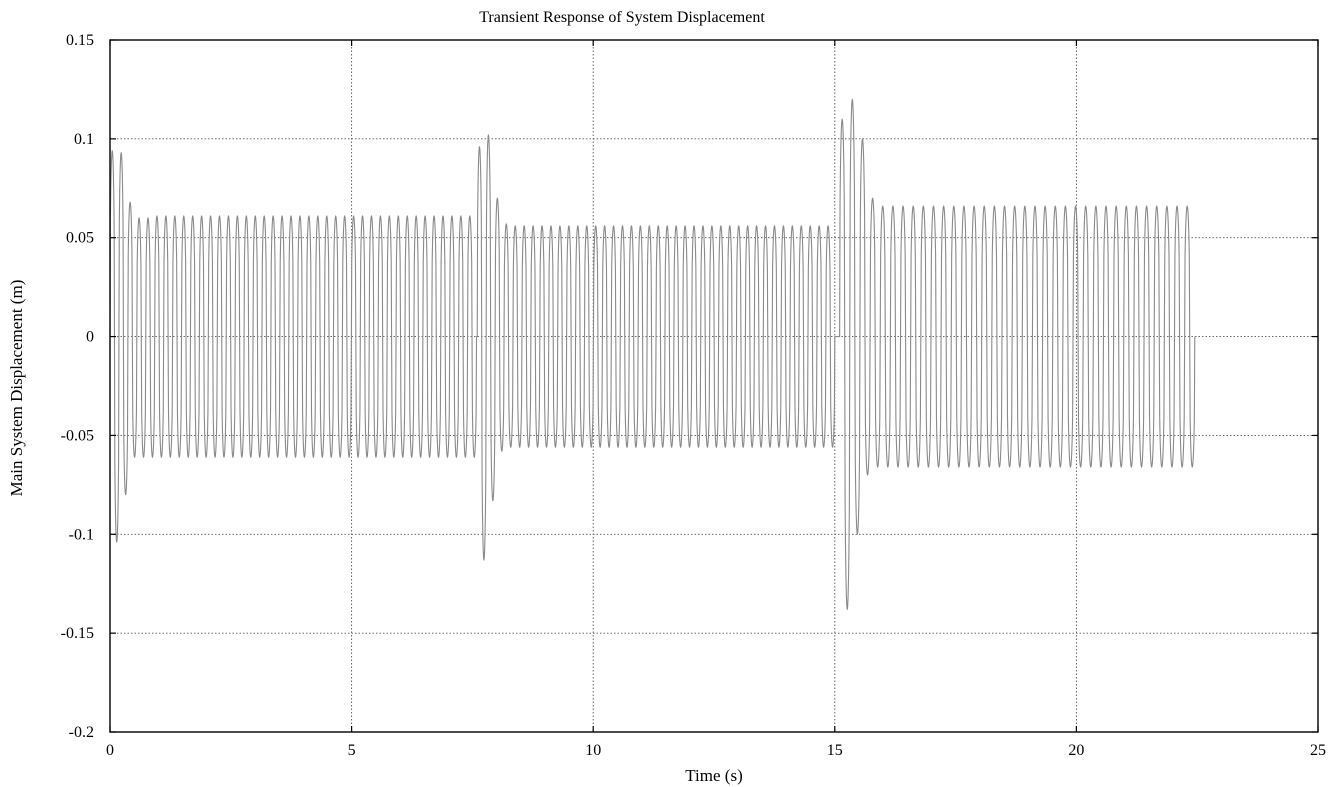 The height and width of the screenshot is (787, 1338). What do you see at coordinates (16, 388) in the screenshot?
I see `y-axis-label: Main System Displacement (m)` at bounding box center [16, 388].